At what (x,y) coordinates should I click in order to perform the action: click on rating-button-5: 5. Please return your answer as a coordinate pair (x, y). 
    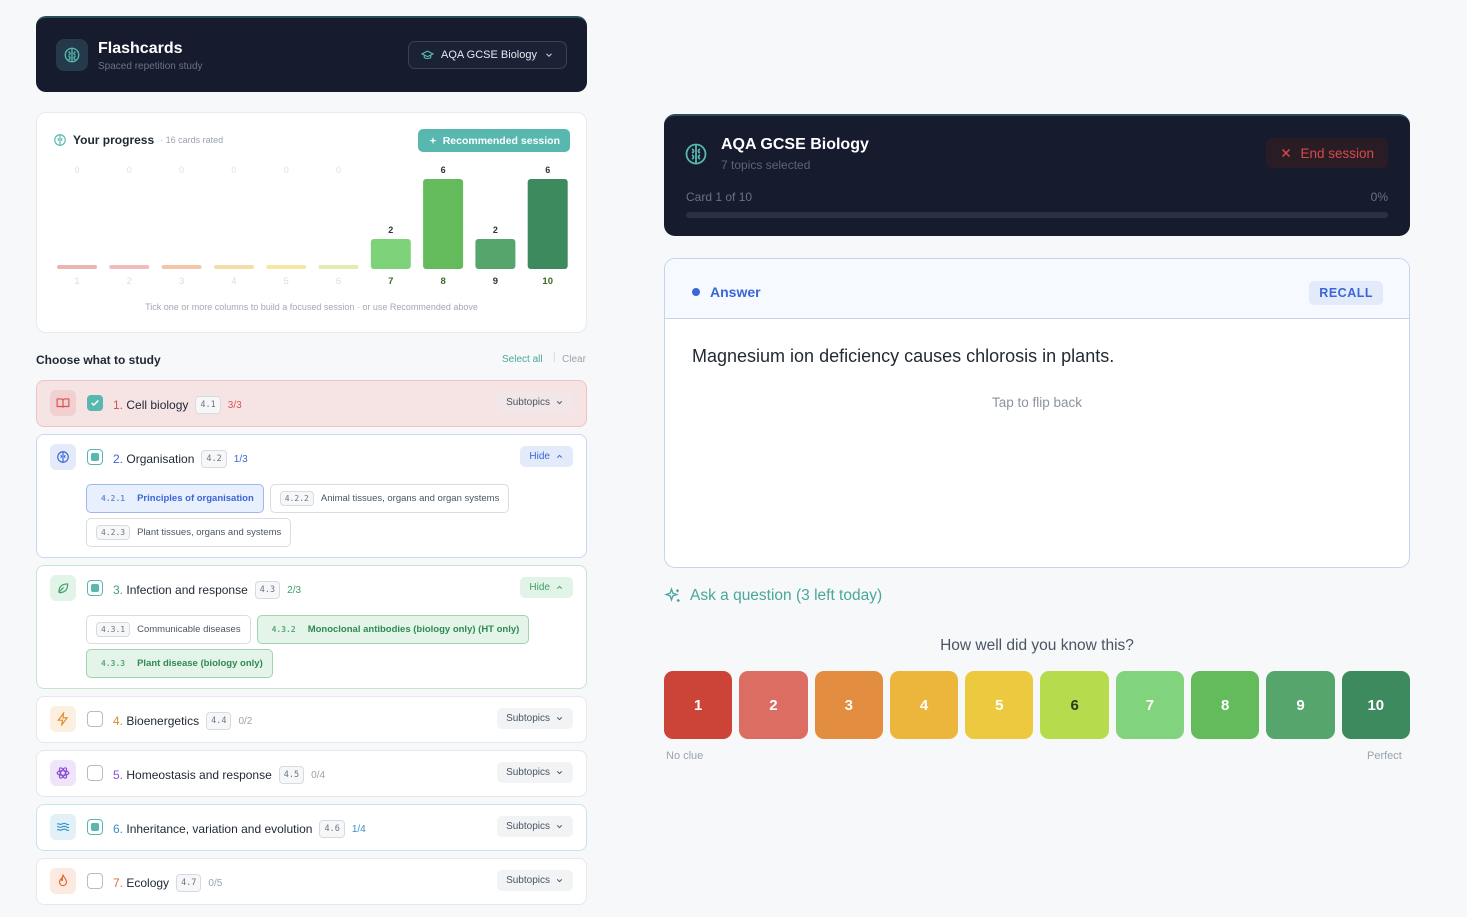
    Looking at the image, I should click on (999, 705).